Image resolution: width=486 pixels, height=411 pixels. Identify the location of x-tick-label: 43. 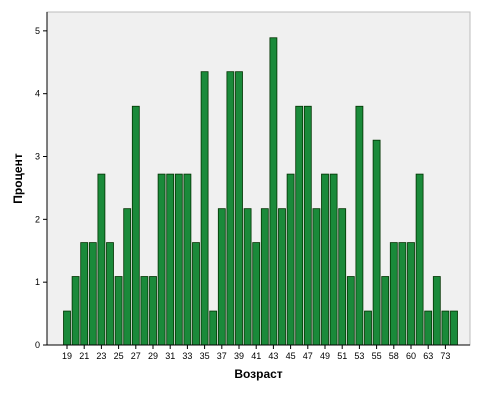
(273, 356).